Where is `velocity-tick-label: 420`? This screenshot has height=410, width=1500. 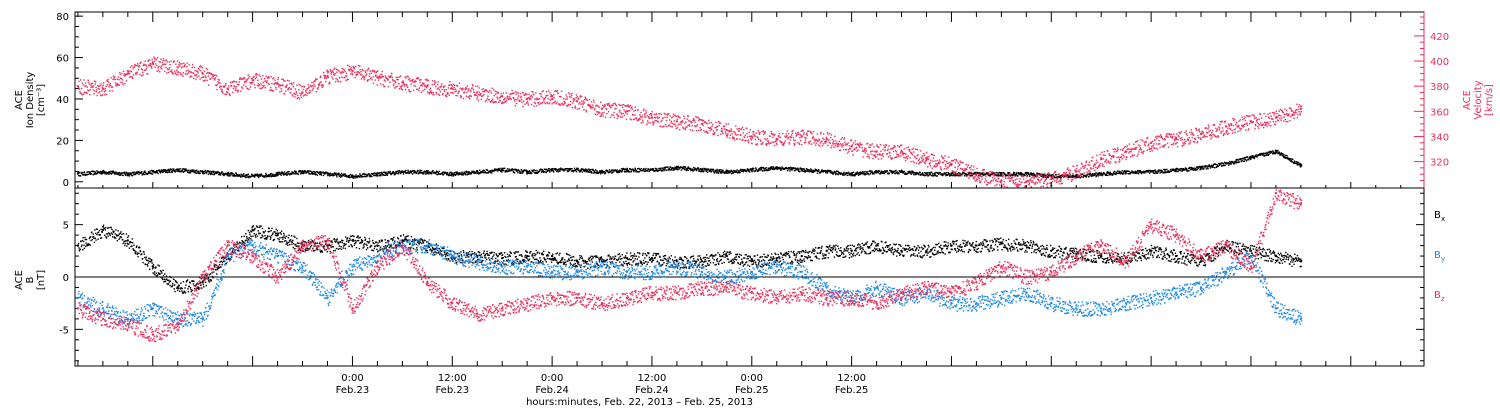 velocity-tick-label: 420 is located at coordinates (1439, 37).